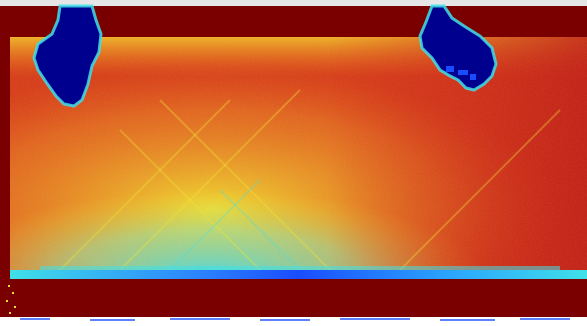 This screenshot has width=587, height=326. I want to click on top-border-strip, so click(293, 3).